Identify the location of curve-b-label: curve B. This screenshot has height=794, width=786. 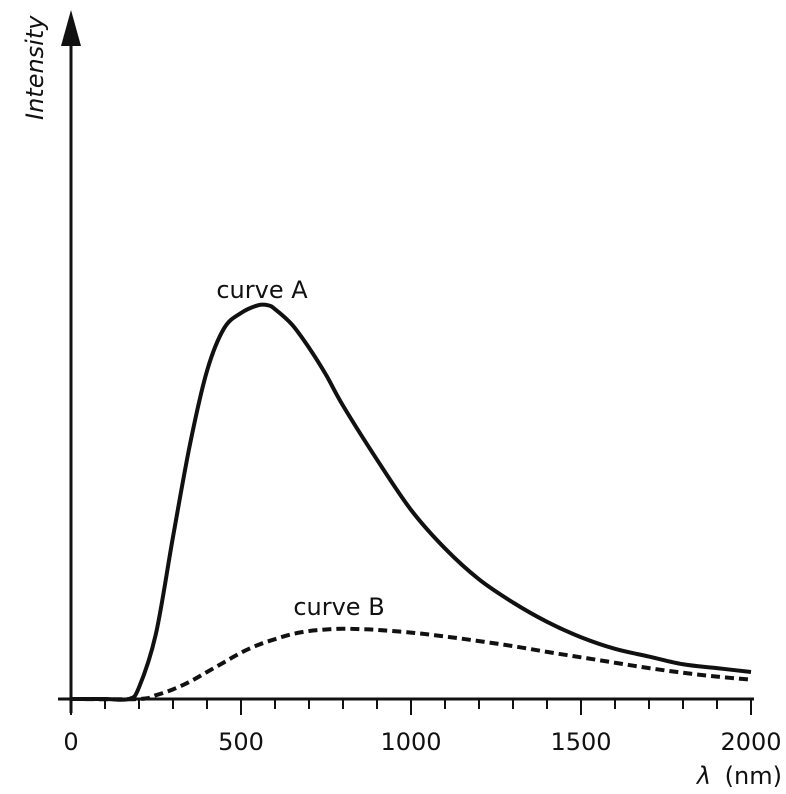
(338, 607).